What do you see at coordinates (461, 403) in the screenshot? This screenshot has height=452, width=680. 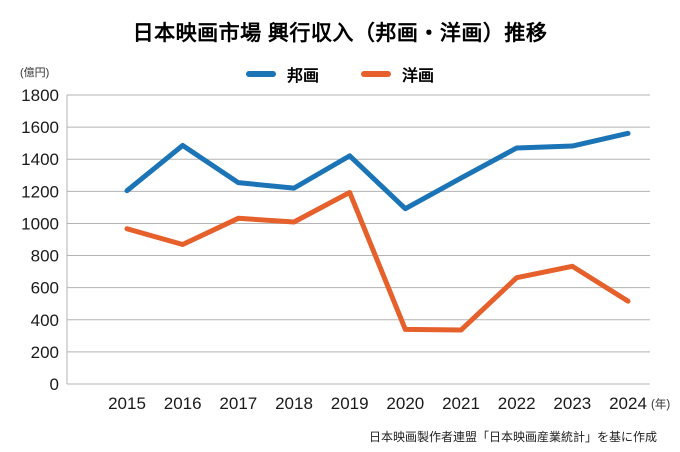 I see `x-tick-label: 2021` at bounding box center [461, 403].